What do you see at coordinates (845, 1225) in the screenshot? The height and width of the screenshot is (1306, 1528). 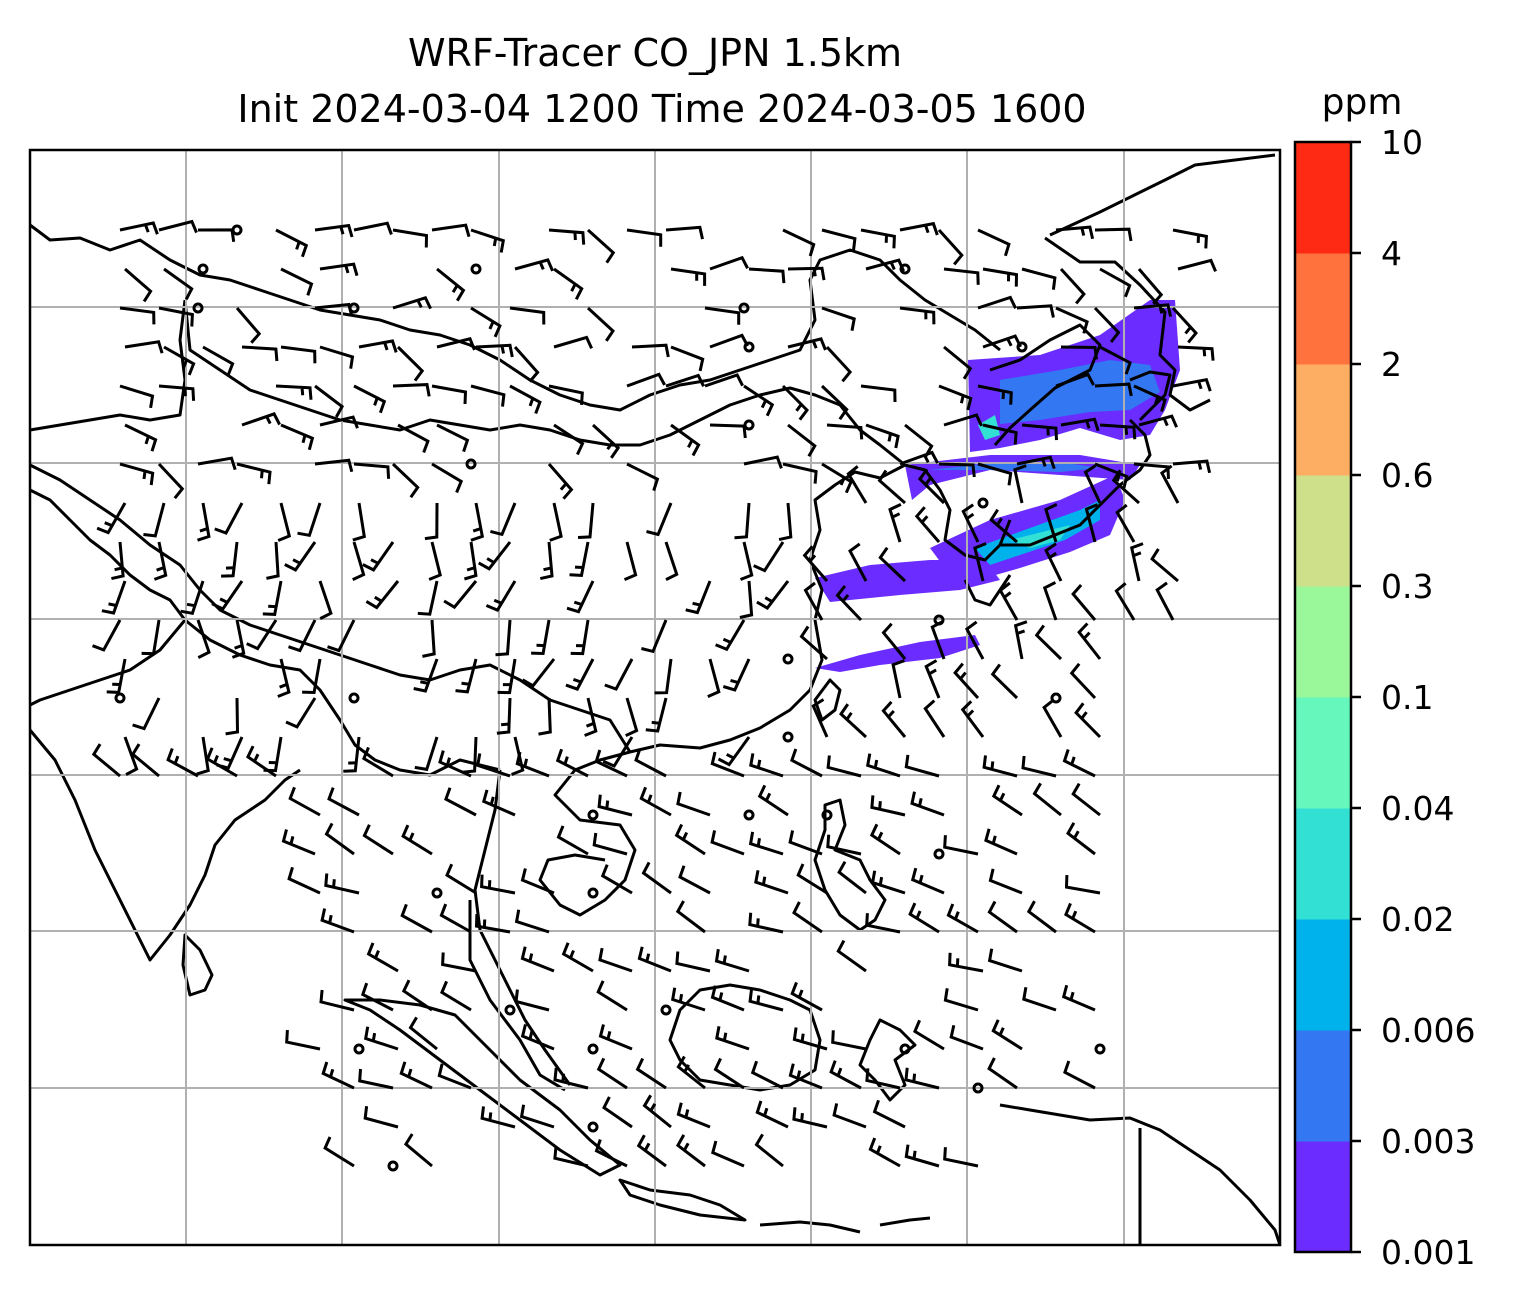 I see `coastline-lesser-sunda` at bounding box center [845, 1225].